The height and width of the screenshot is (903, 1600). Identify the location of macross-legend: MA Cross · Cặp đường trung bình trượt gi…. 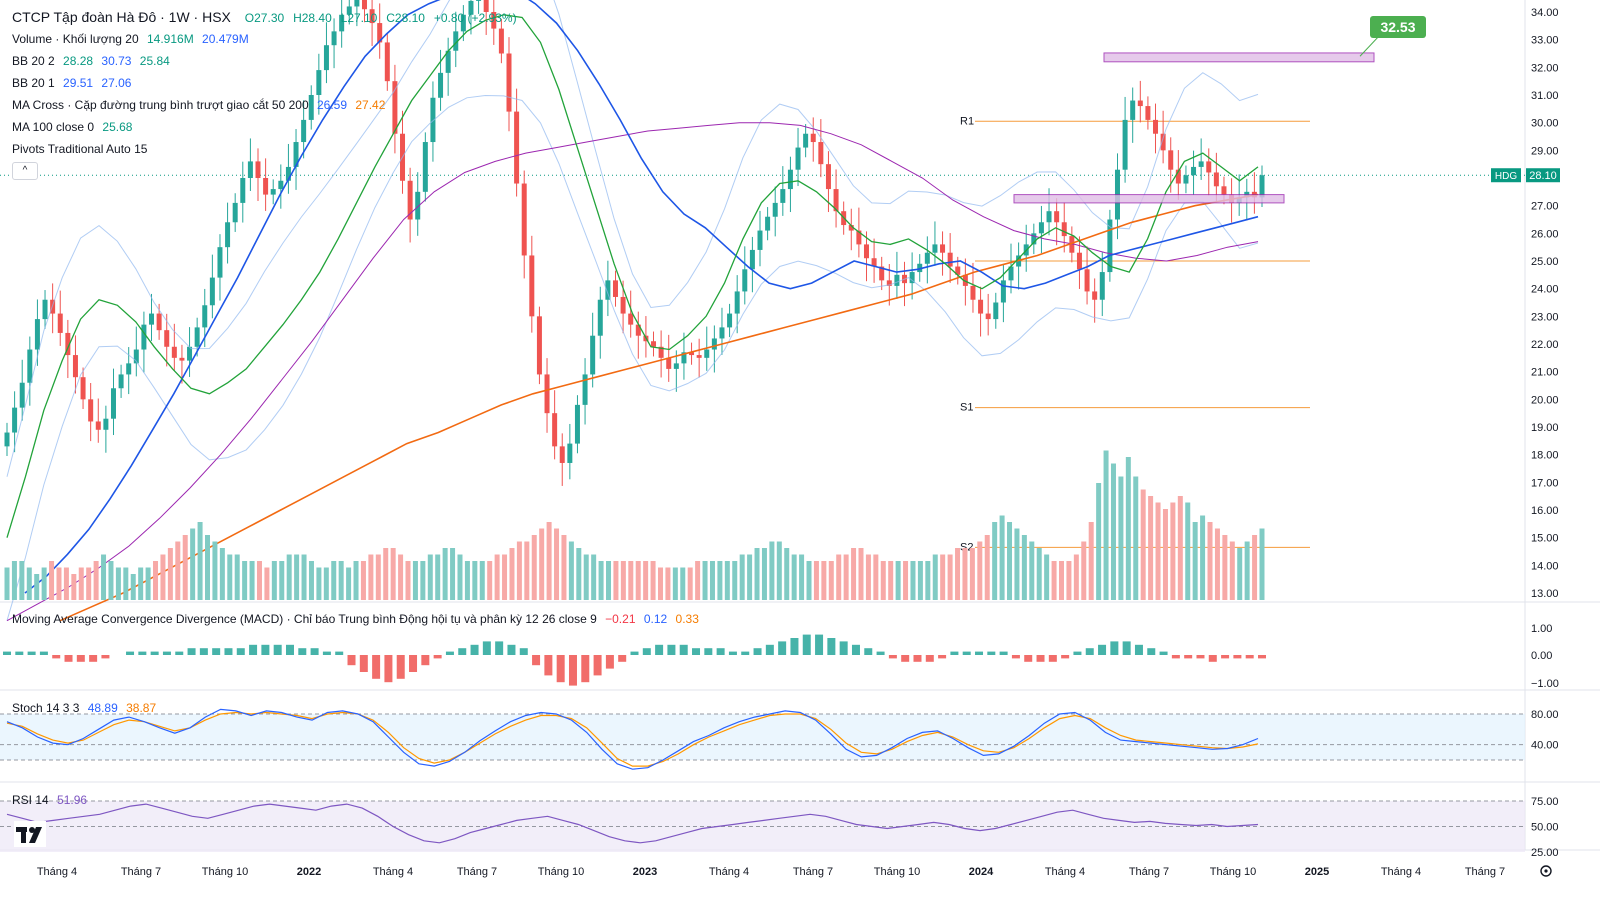
(201, 105).